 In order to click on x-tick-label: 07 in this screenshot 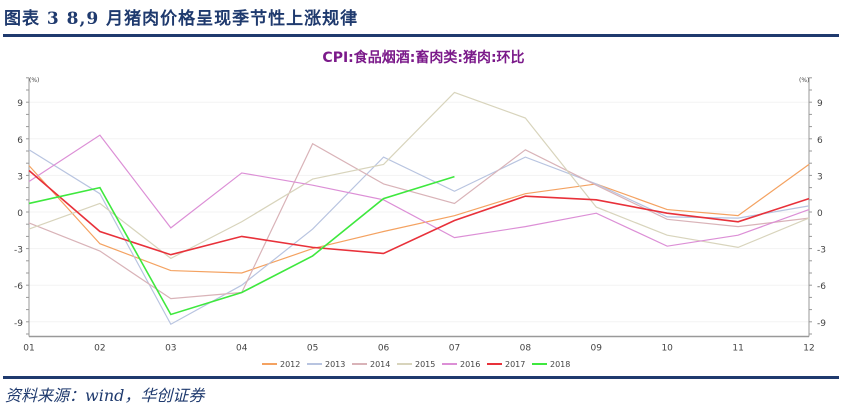, I will do `click(454, 348)`.